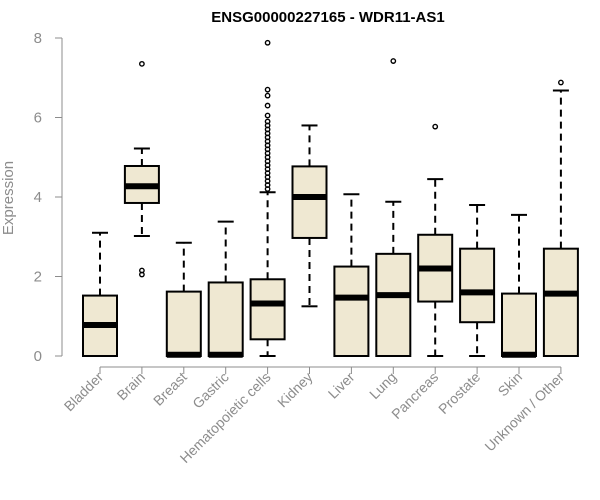 Image resolution: width=600 pixels, height=500 pixels. Describe the element at coordinates (38, 38) in the screenshot. I see `y-tick-label: 8` at that location.